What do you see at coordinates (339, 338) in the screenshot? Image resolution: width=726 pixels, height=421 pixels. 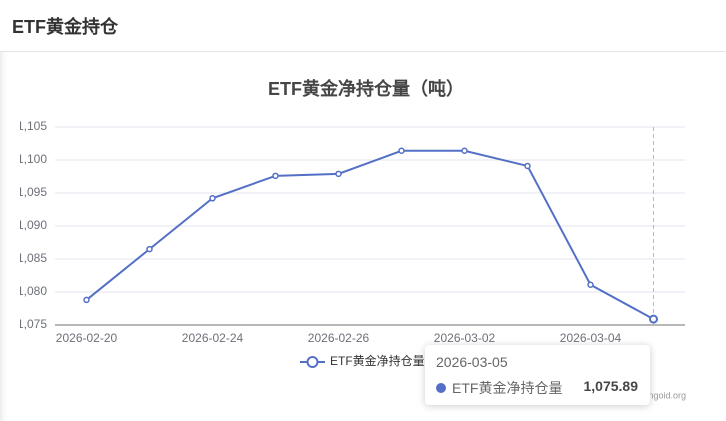 I see `x-tick-label: 2026-02-26` at bounding box center [339, 338].